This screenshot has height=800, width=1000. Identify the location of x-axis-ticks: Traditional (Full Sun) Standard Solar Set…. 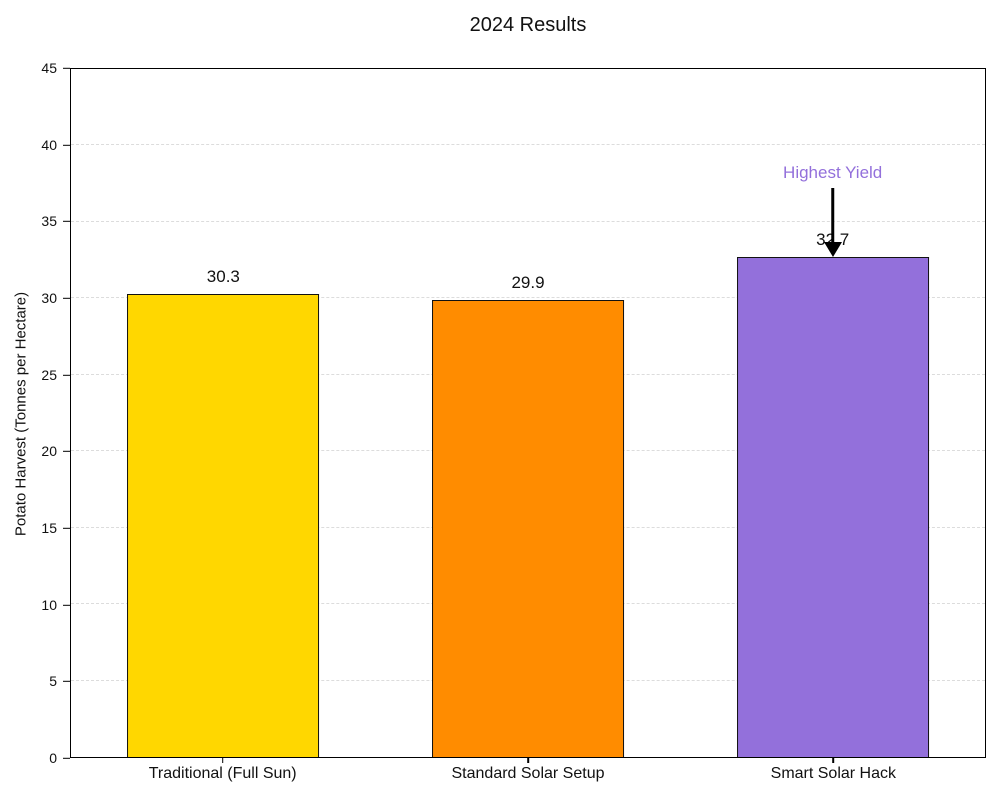
(528, 779).